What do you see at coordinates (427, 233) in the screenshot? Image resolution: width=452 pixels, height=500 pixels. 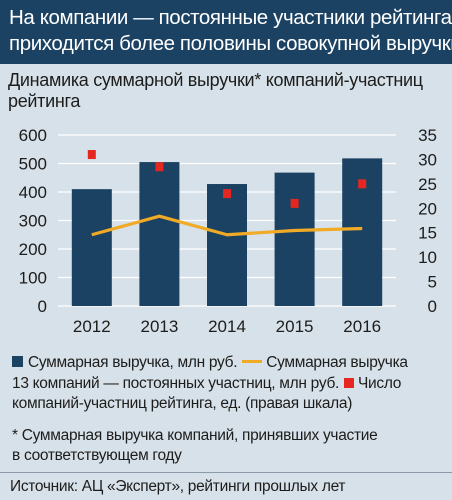 I see `right-tick-label: 15` at bounding box center [427, 233].